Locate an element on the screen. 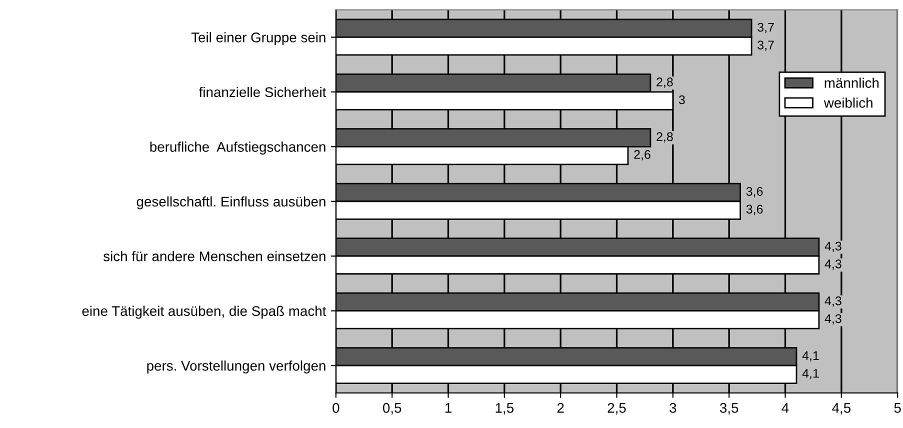 Image resolution: width=903 pixels, height=428 pixels. x-tick-label: 1,5 is located at coordinates (505, 408).